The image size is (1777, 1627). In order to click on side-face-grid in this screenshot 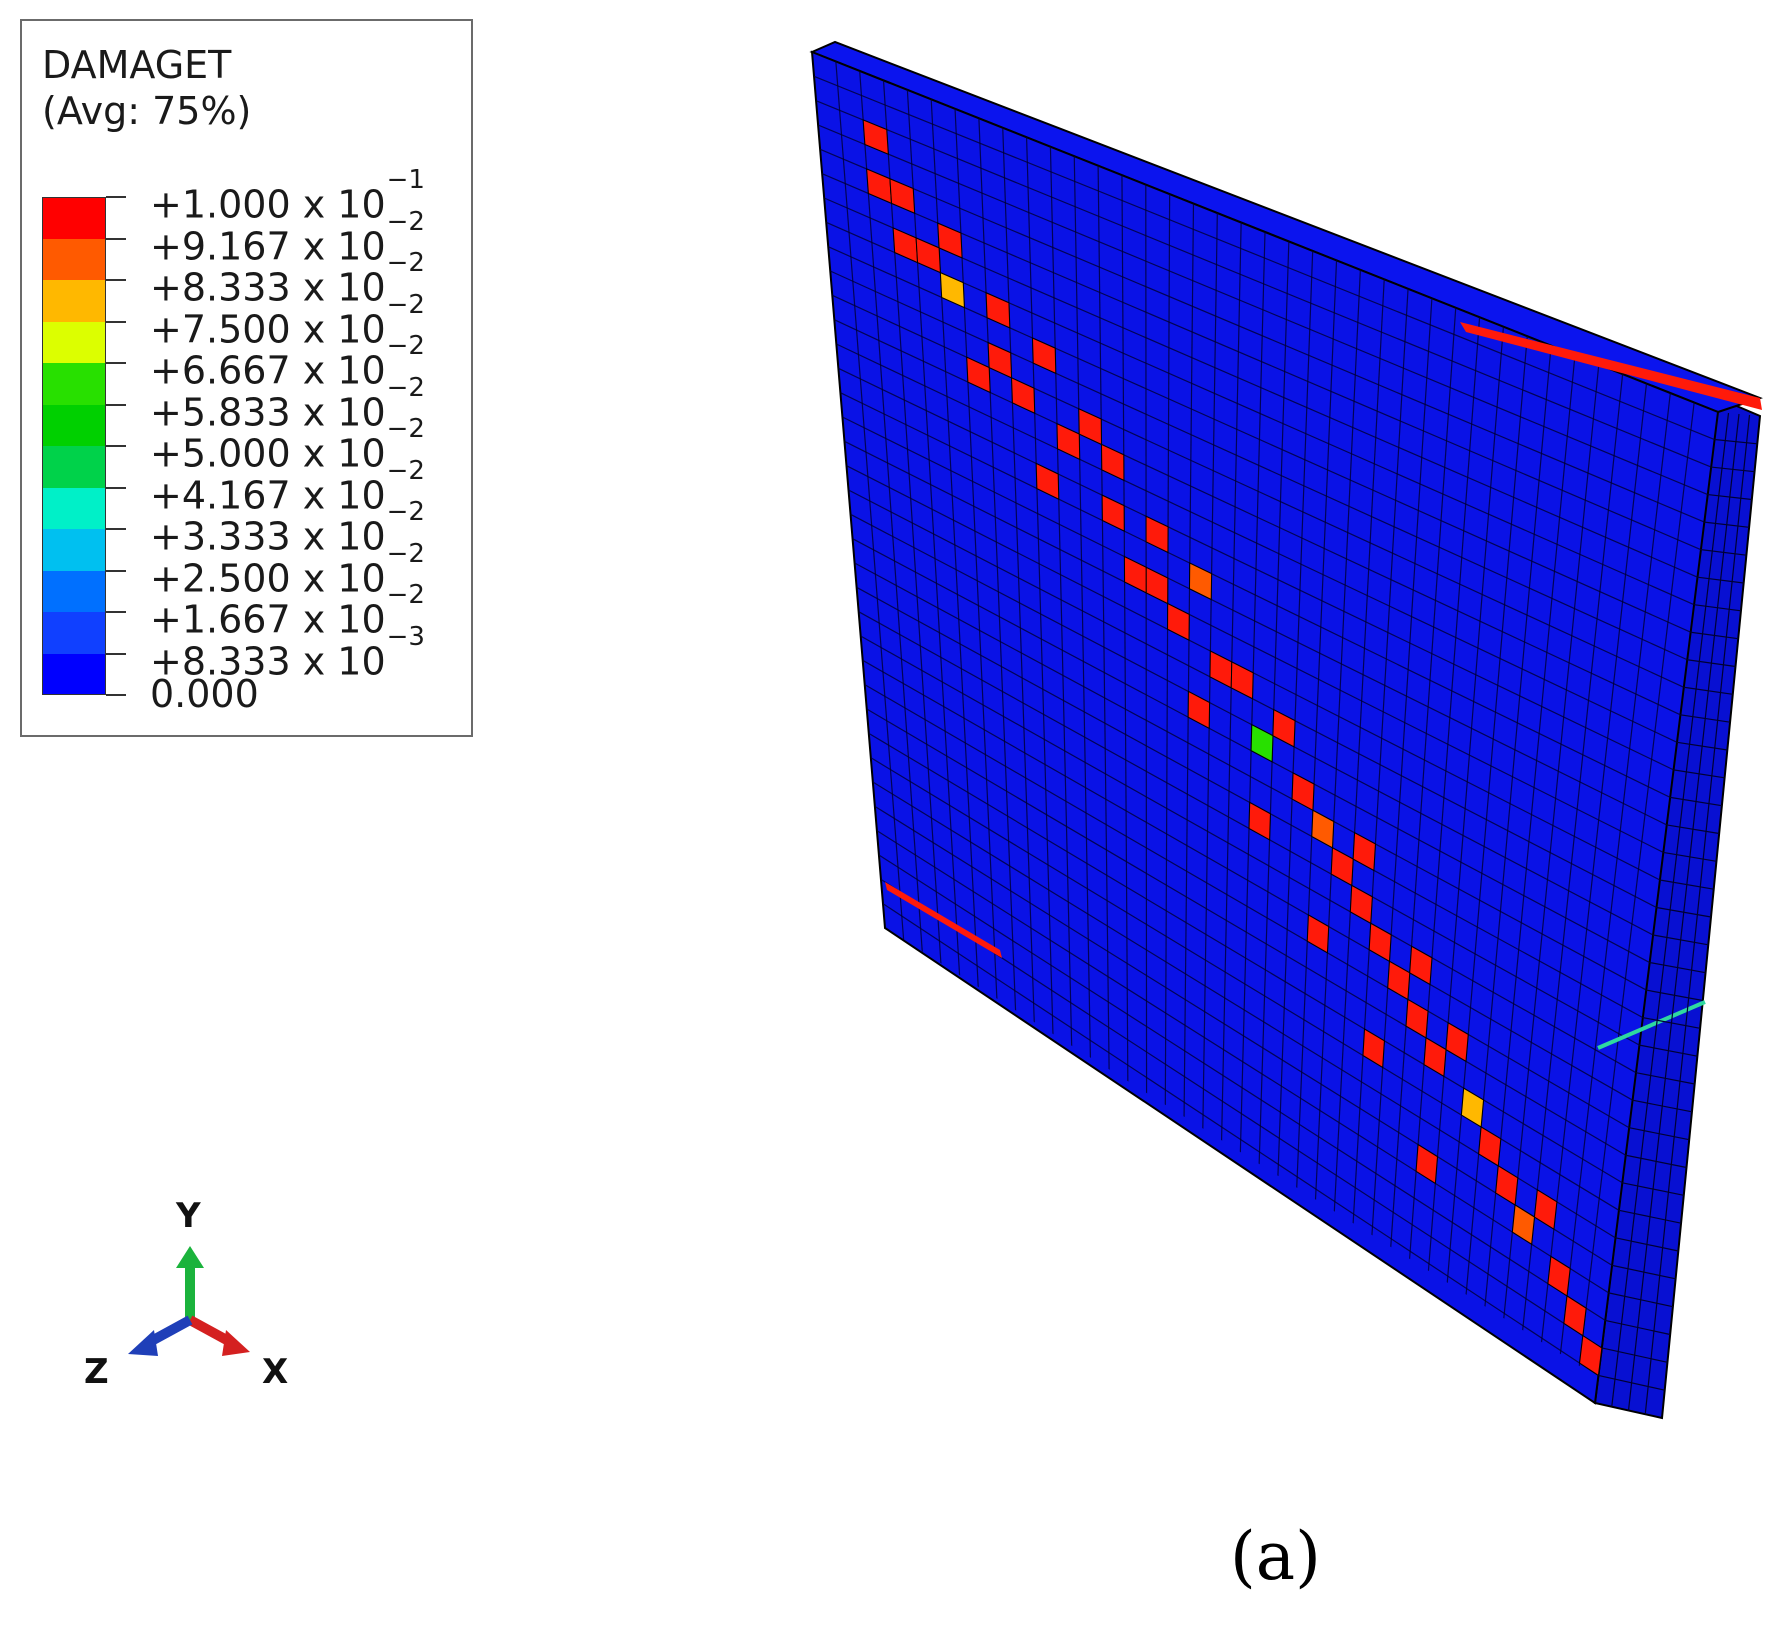, I will do `click(1678, 913)`.